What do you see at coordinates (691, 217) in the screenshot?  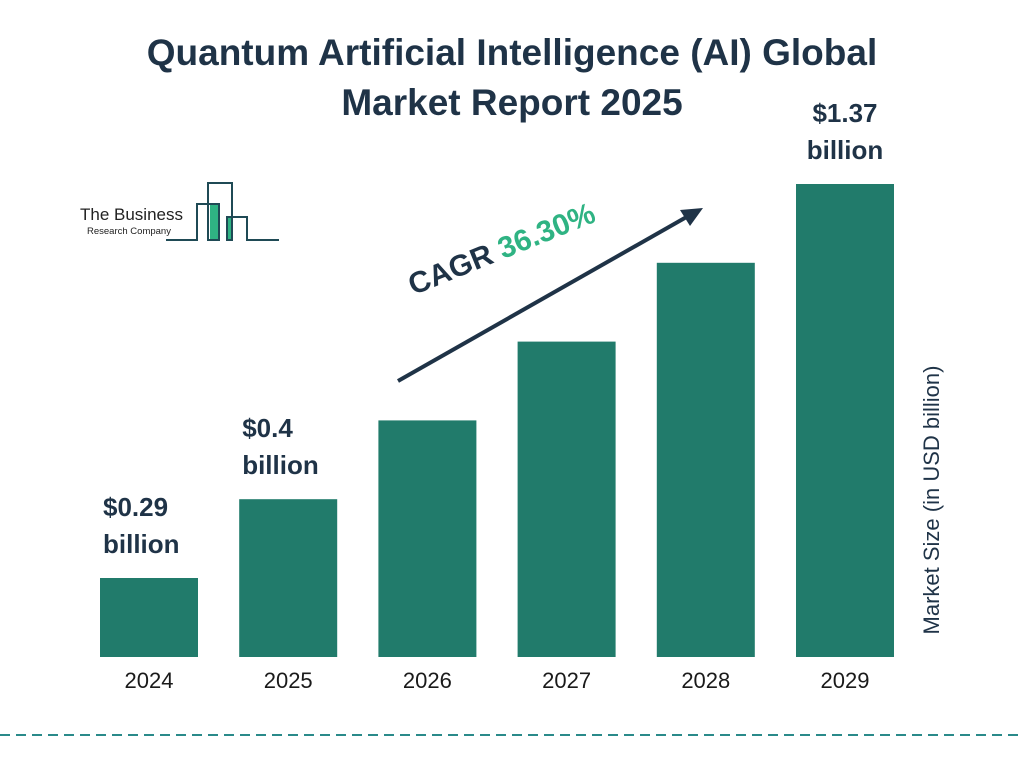 I see `cagr-arrow-head` at bounding box center [691, 217].